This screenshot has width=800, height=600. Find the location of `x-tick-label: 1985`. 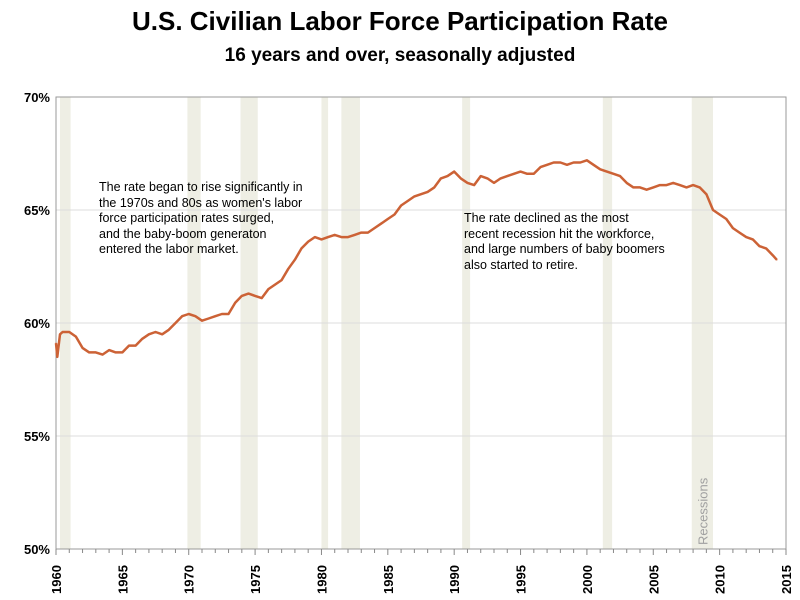

x-tick-label: 1985 is located at coordinates (388, 579).